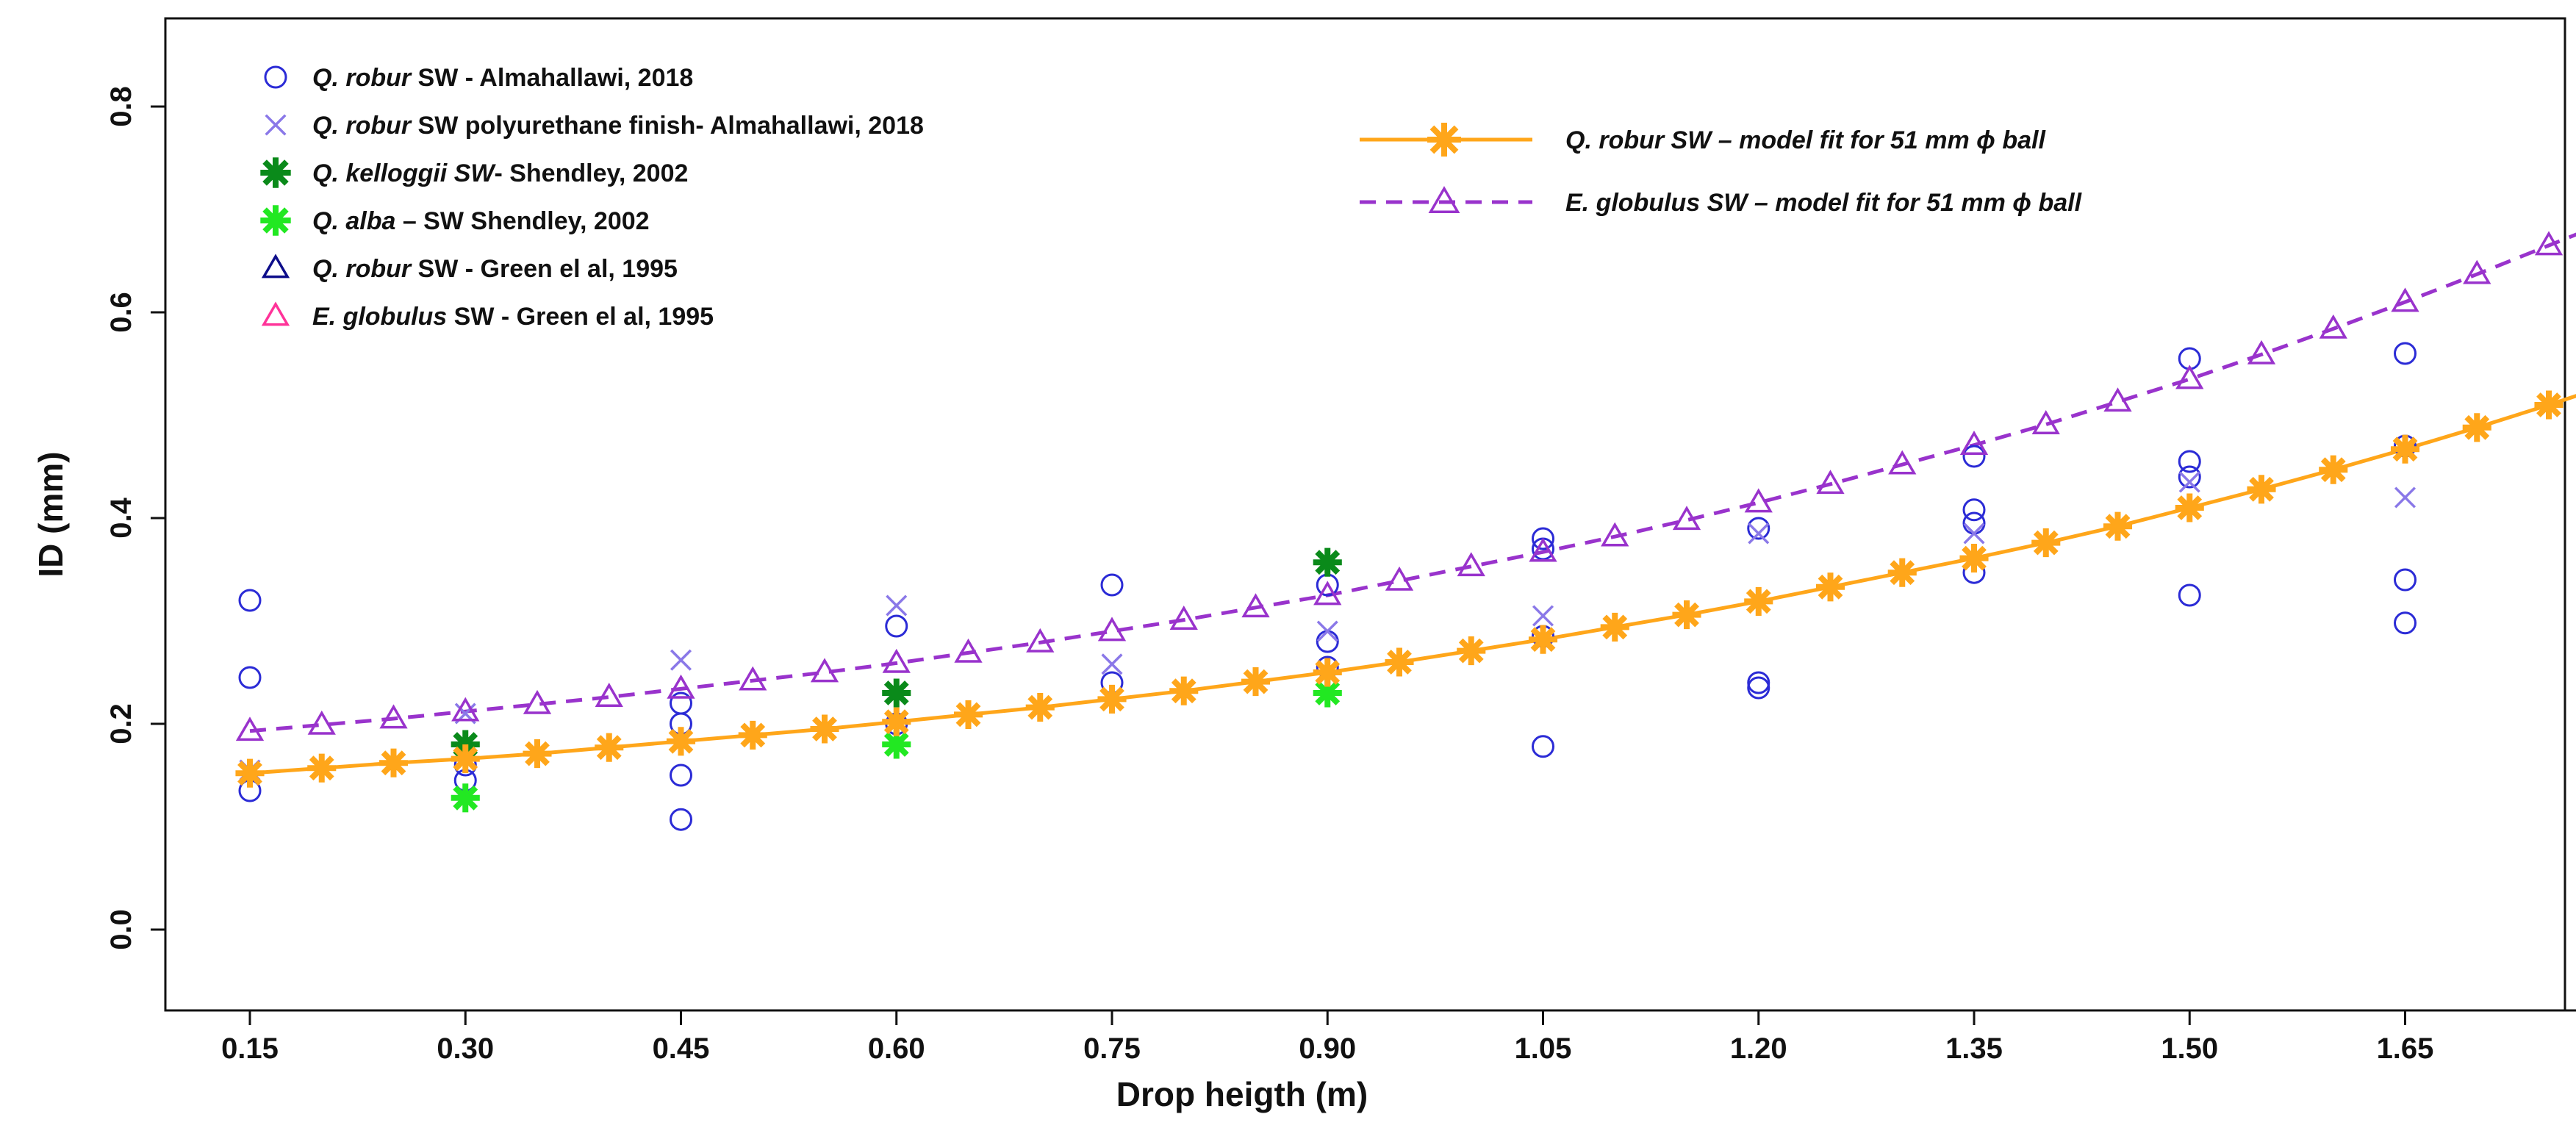  Describe the element at coordinates (121, 929) in the screenshot. I see `y-tick-label: 0.0` at that location.